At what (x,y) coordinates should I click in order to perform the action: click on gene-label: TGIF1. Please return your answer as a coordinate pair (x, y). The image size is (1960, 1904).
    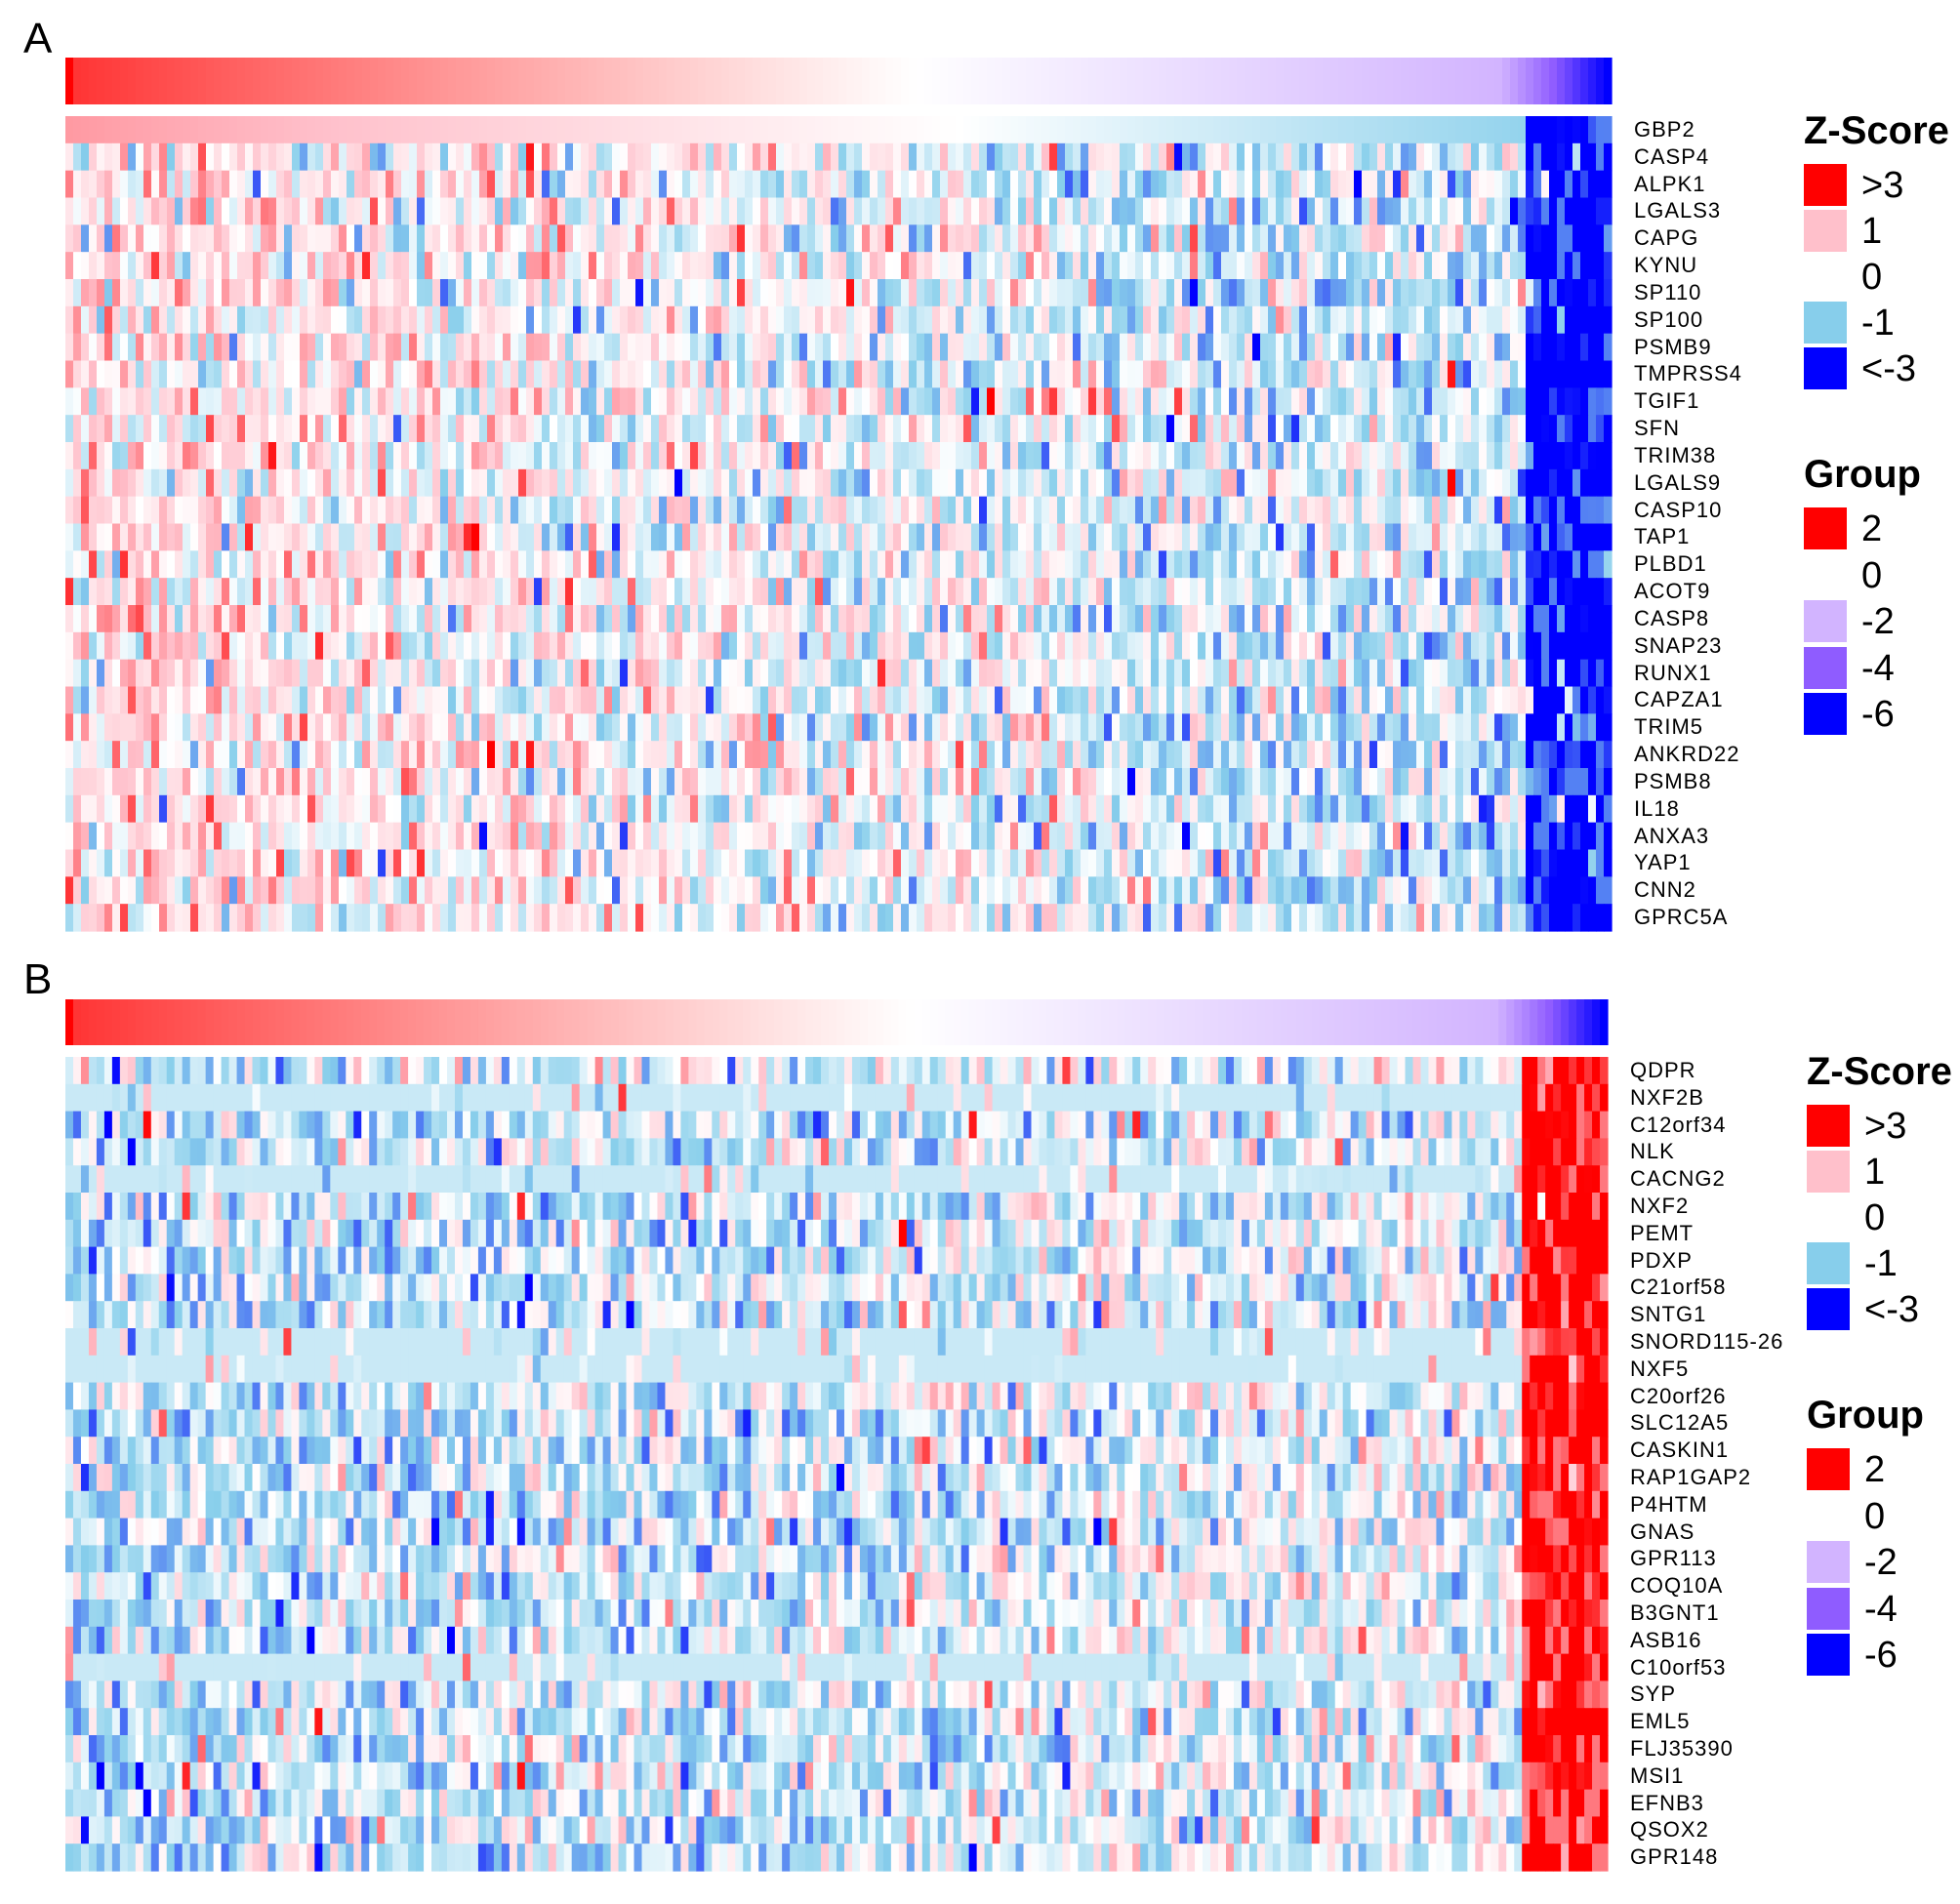
    Looking at the image, I should click on (1667, 401).